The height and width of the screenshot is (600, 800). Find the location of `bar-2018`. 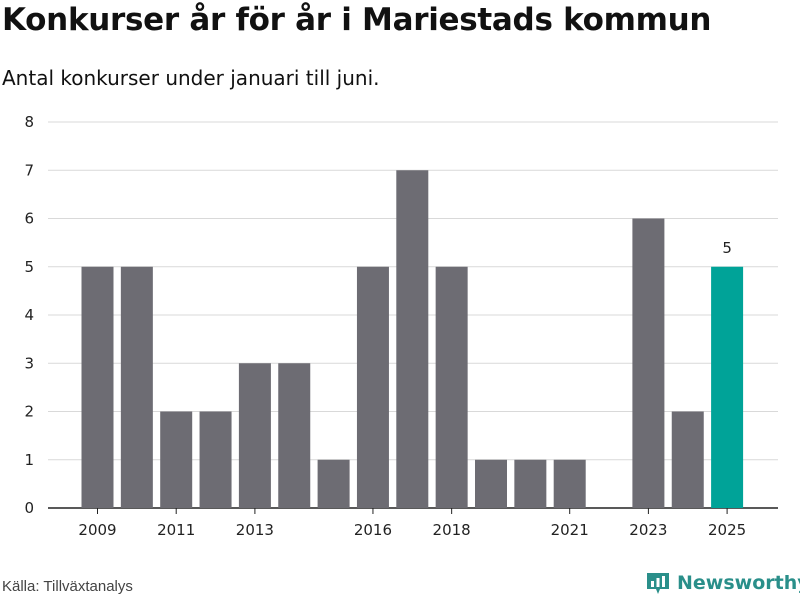

bar-2018 is located at coordinates (451, 387).